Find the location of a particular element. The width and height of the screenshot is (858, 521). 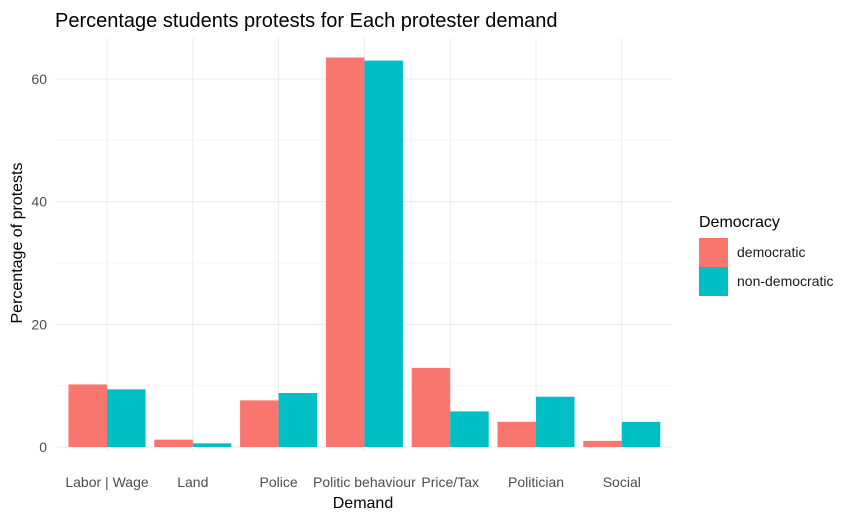

x-tick-label: Land is located at coordinates (192, 482).